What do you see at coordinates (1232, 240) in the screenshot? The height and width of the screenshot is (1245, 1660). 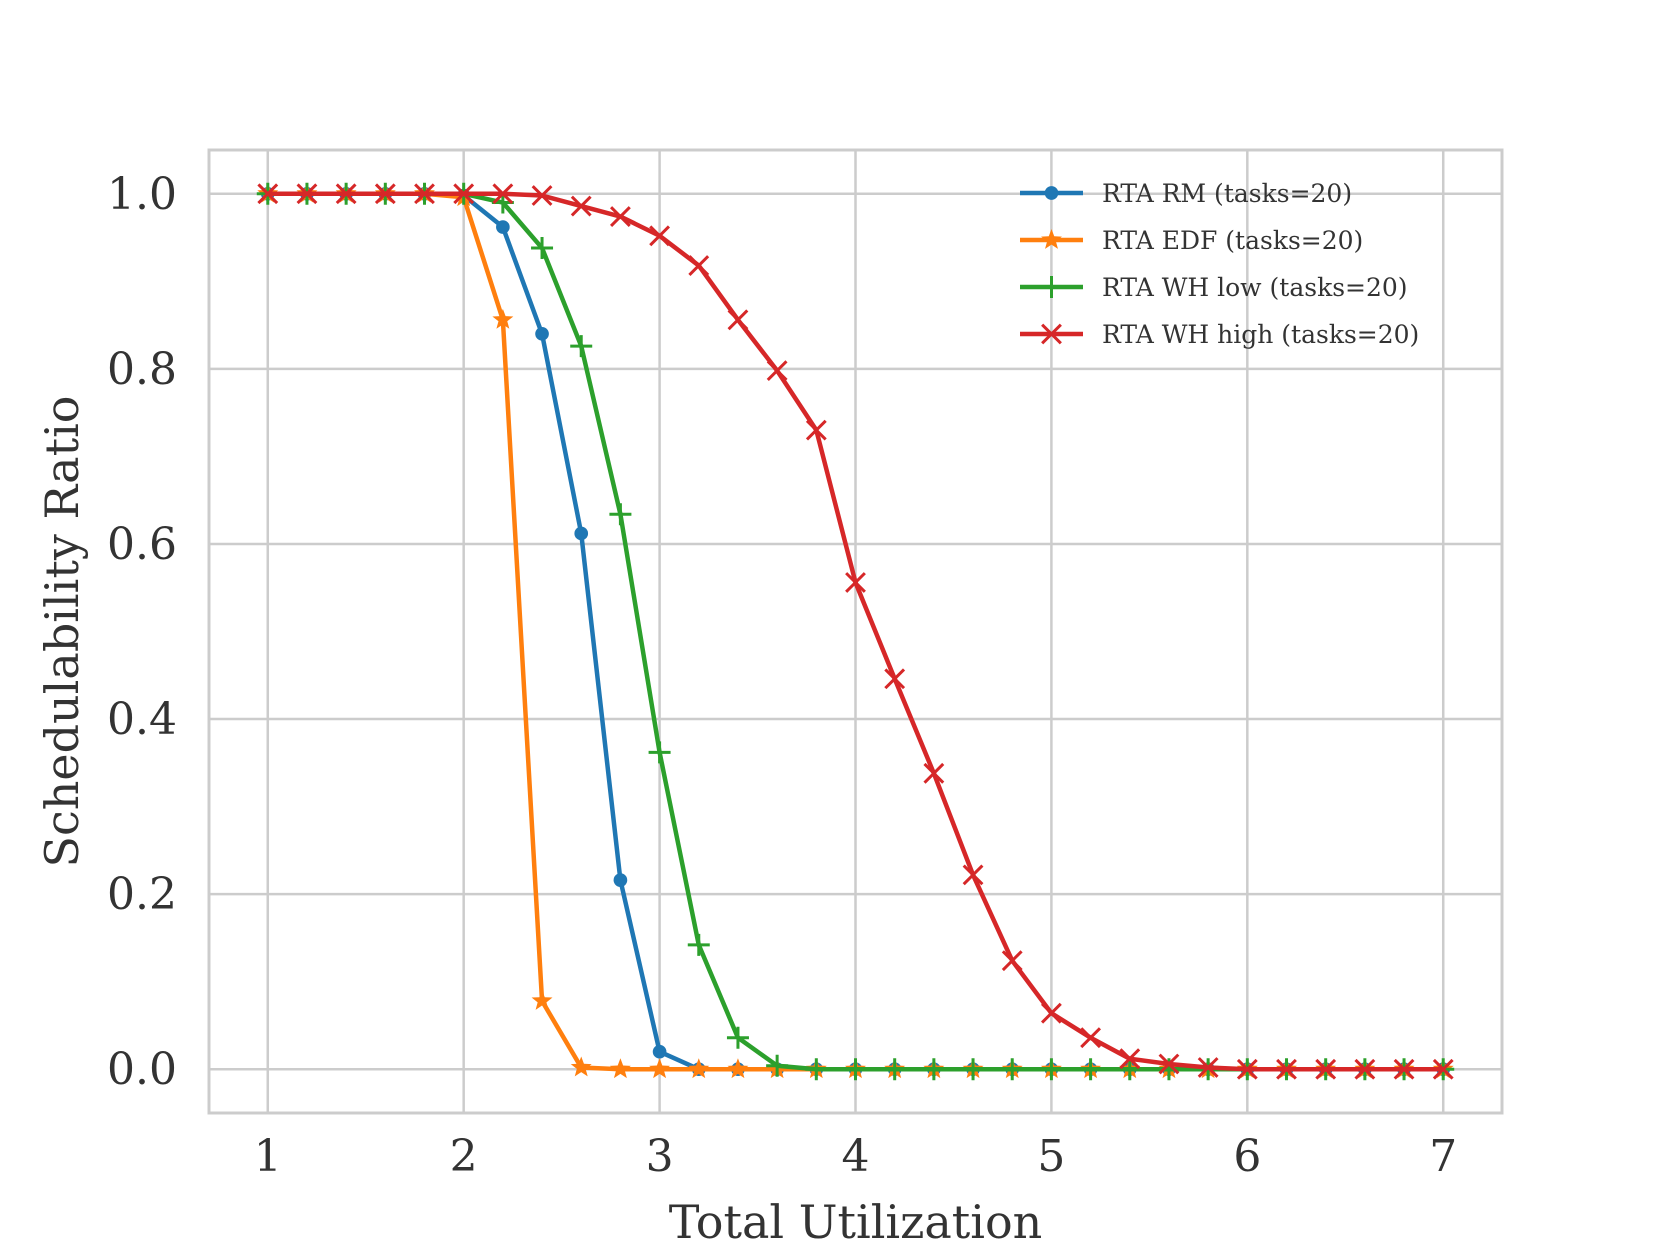 I see `legend-label: RTA EDF (tasks=20)` at bounding box center [1232, 240].